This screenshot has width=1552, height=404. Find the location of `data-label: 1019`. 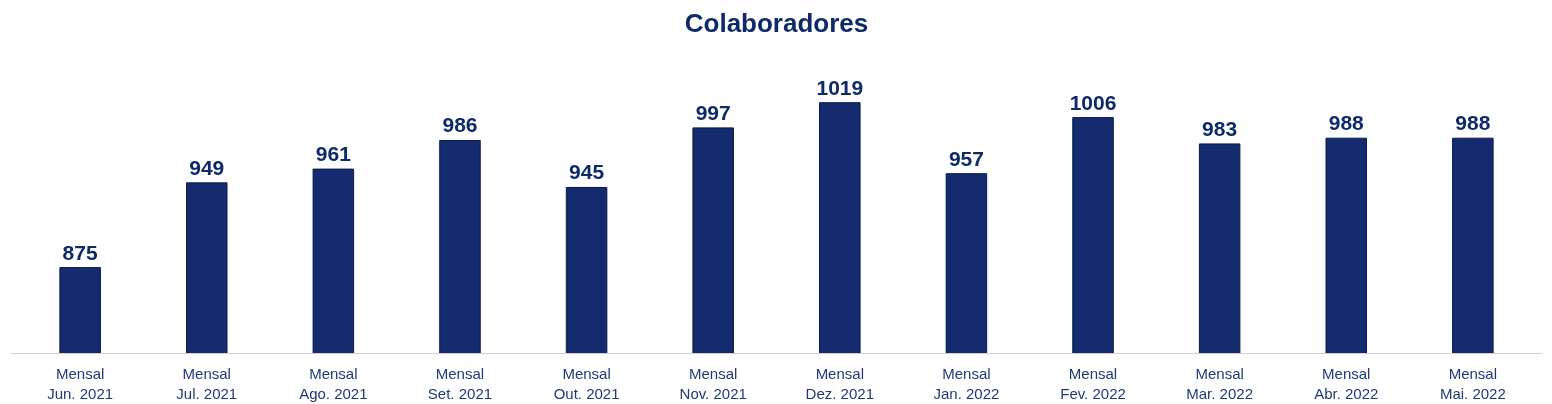

data-label: 1019 is located at coordinates (840, 87).